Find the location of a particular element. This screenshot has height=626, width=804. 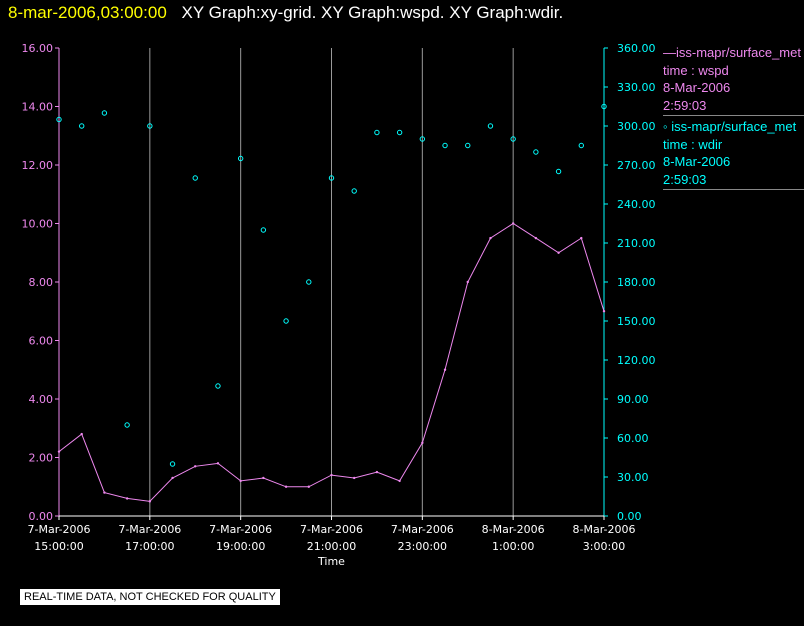

left-tick-label: 16.00 is located at coordinates (38, 48).